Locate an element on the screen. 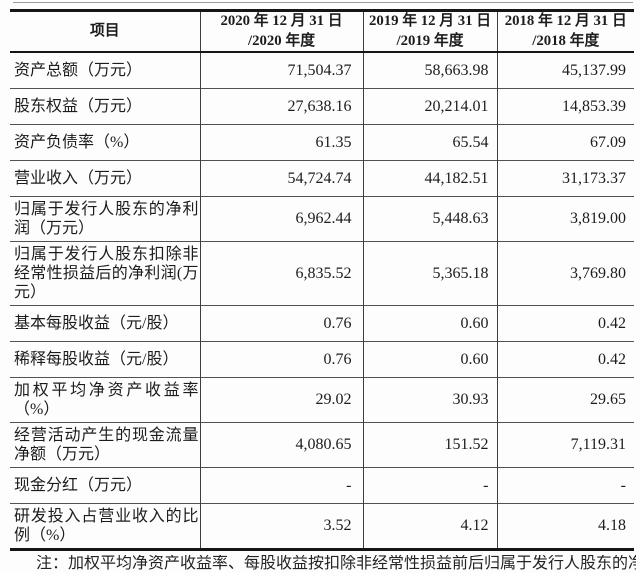  column-header-2020: 2020 年 12 月 31 日 /2020 年度 is located at coordinates (282, 31).